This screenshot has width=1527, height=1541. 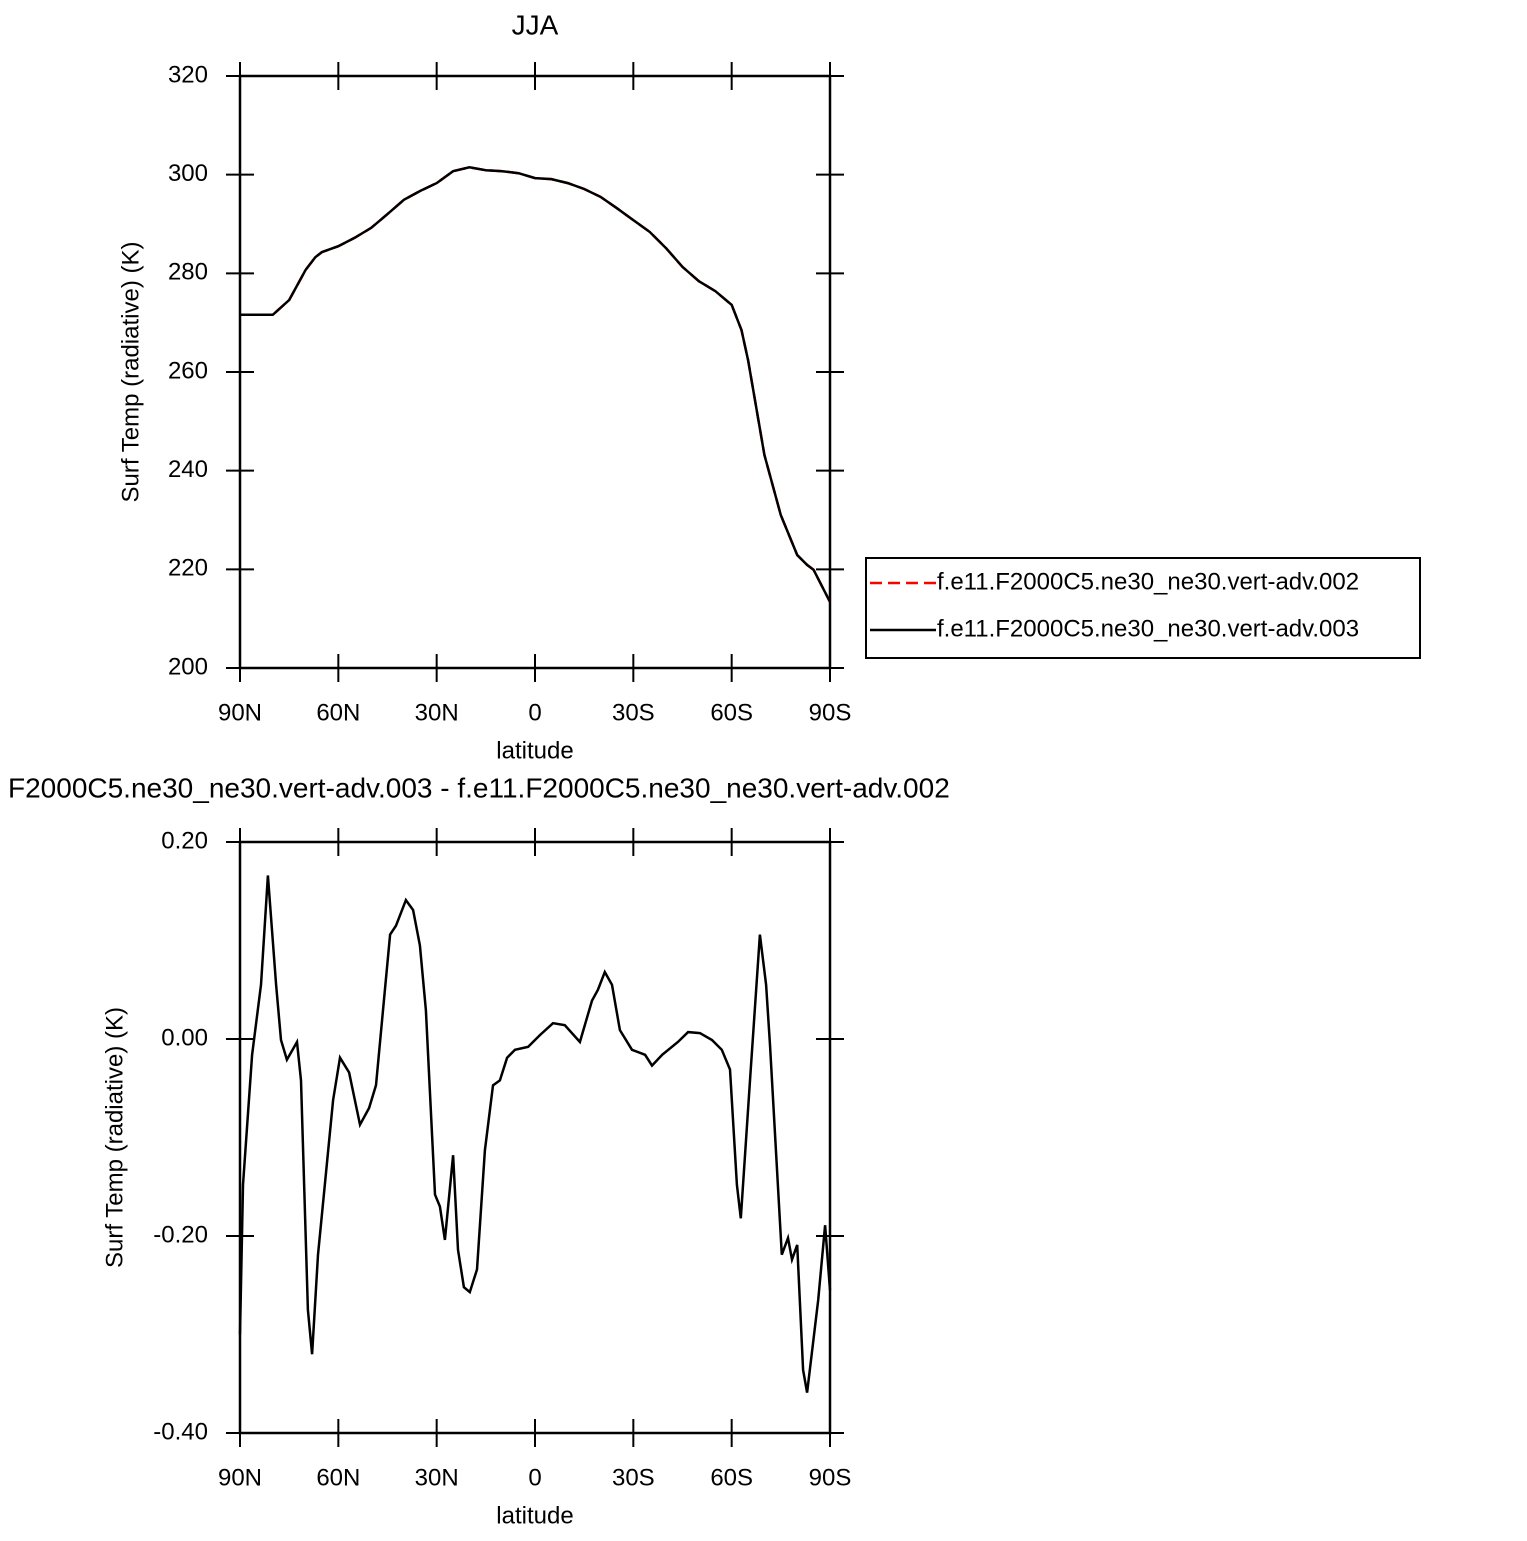 What do you see at coordinates (188, 173) in the screenshot?
I see `y-tick-label: 300` at bounding box center [188, 173].